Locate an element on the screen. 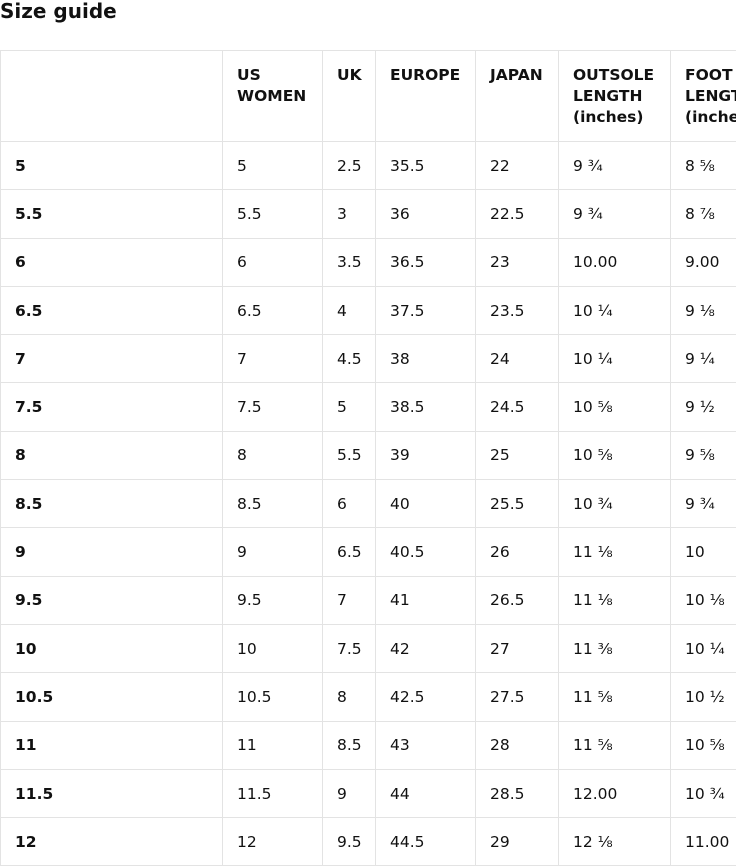  cell: 8 ⅝ is located at coordinates (703, 165).